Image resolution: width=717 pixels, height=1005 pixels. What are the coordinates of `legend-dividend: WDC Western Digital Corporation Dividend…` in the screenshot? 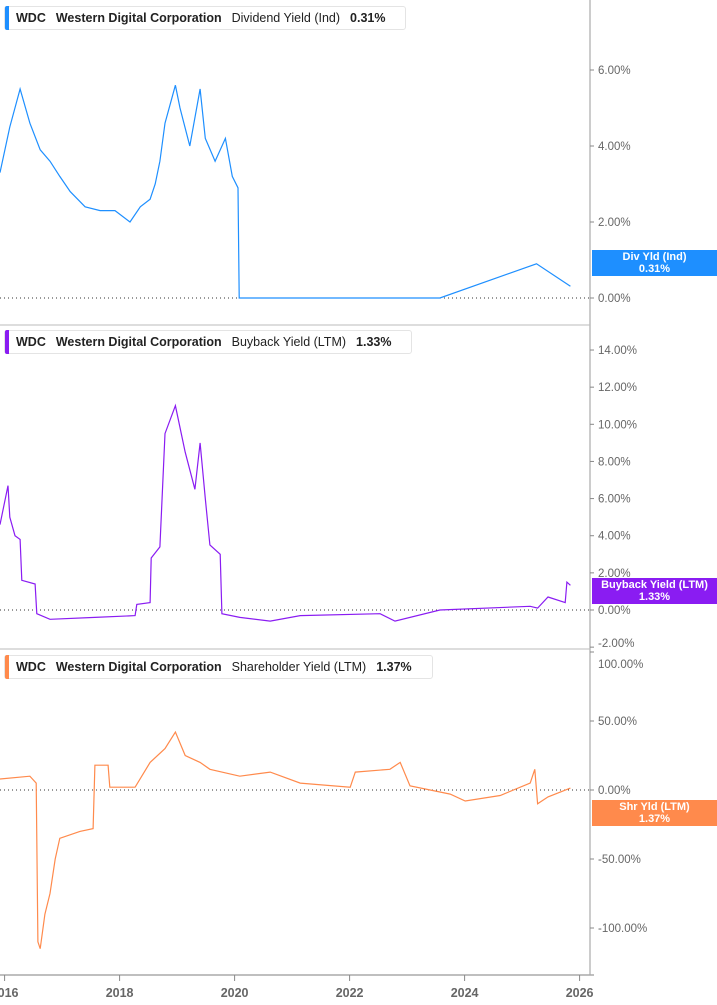 It's located at (205, 18).